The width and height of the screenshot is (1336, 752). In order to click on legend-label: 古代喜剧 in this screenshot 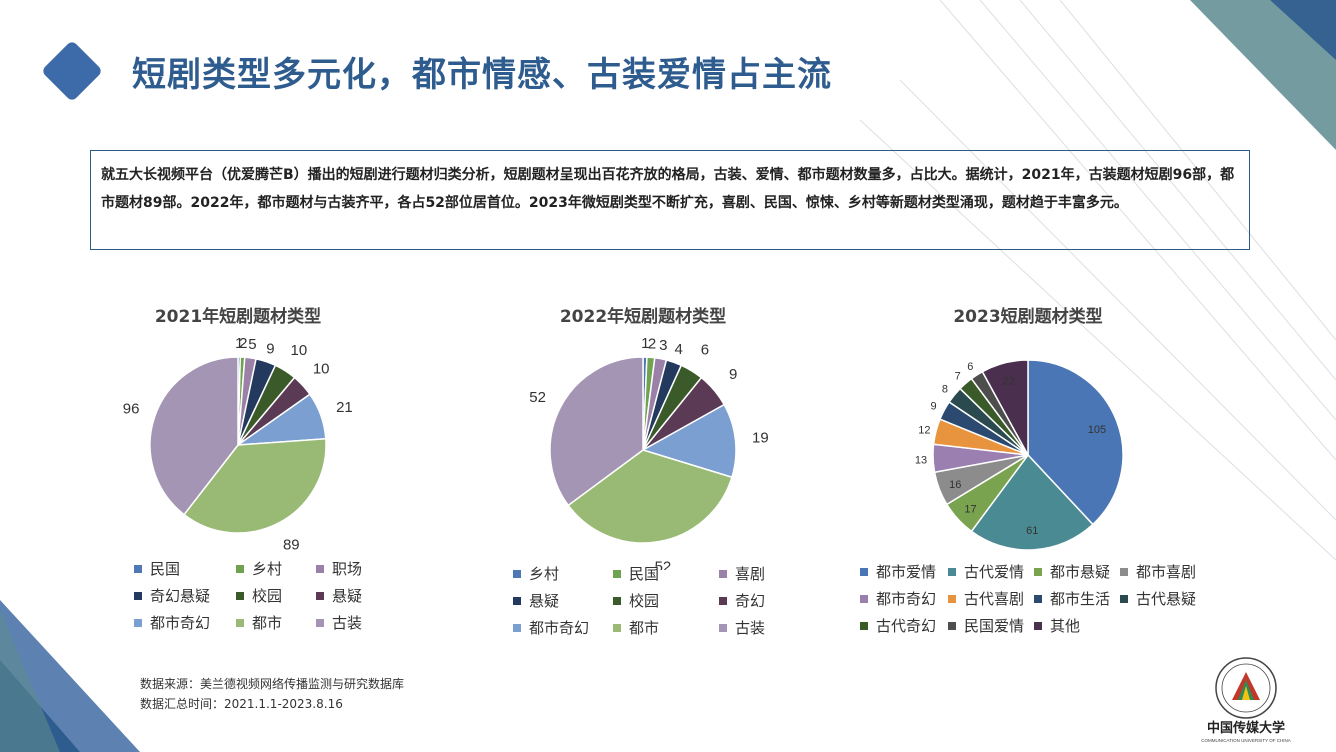, I will do `click(994, 599)`.